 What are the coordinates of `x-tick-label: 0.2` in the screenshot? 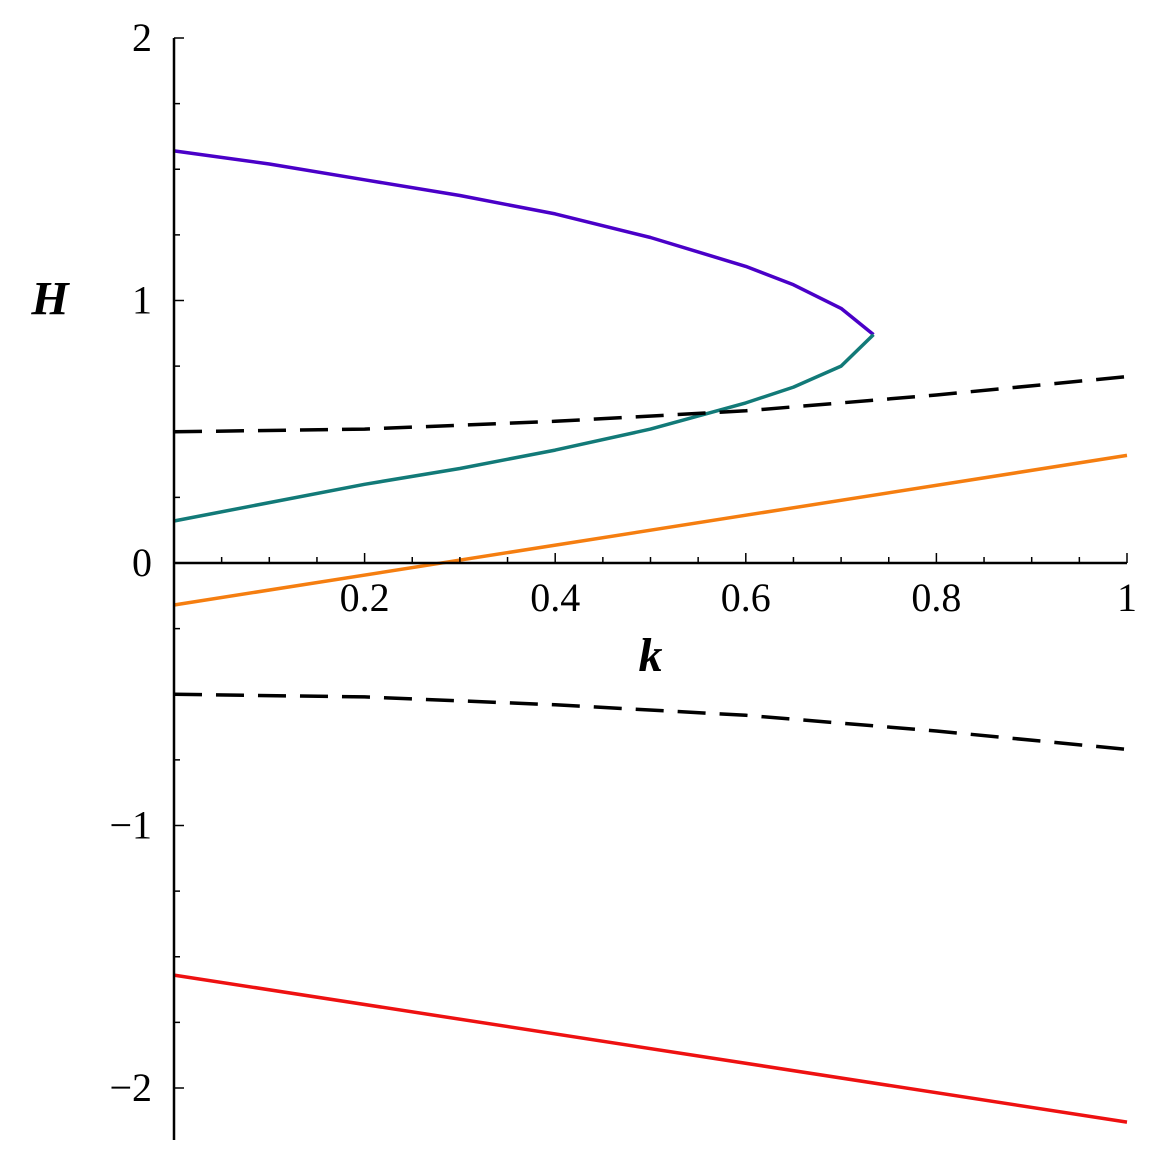 It's located at (365, 597).